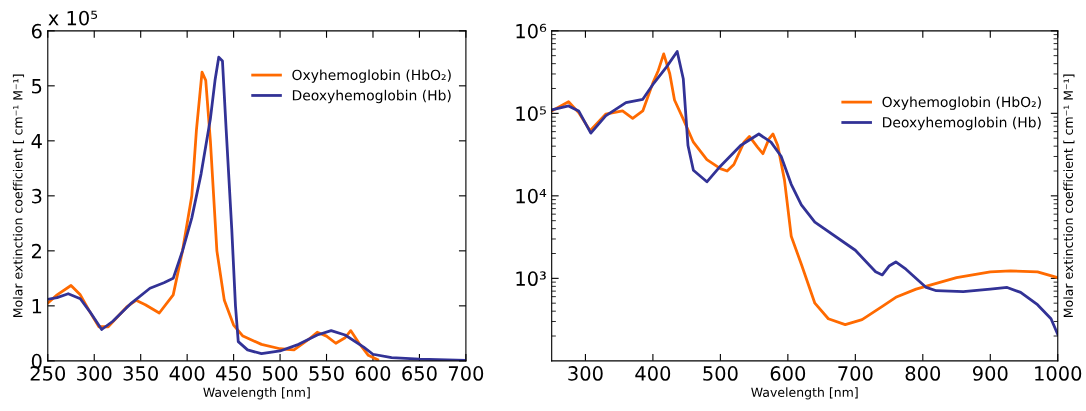  I want to click on x-tick-label: 650, so click(419, 373).